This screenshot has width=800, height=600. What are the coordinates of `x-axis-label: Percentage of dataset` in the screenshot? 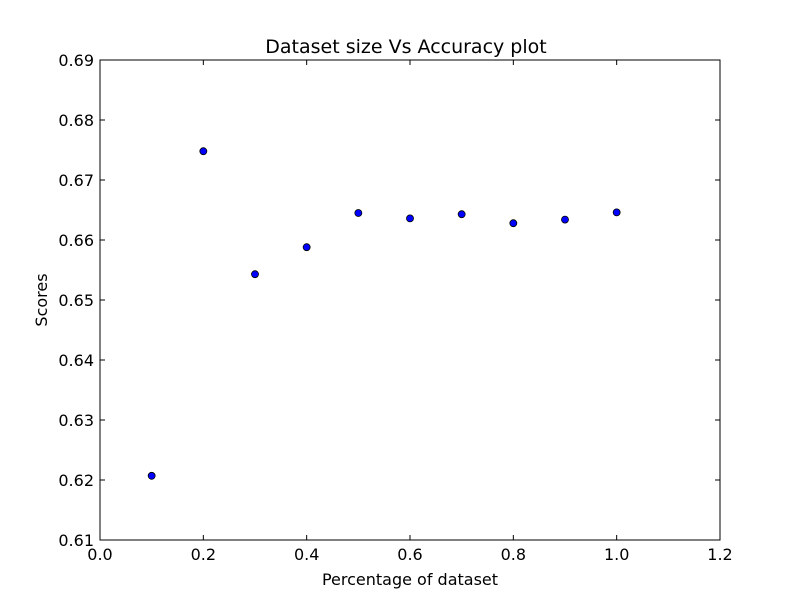 It's located at (410, 579).